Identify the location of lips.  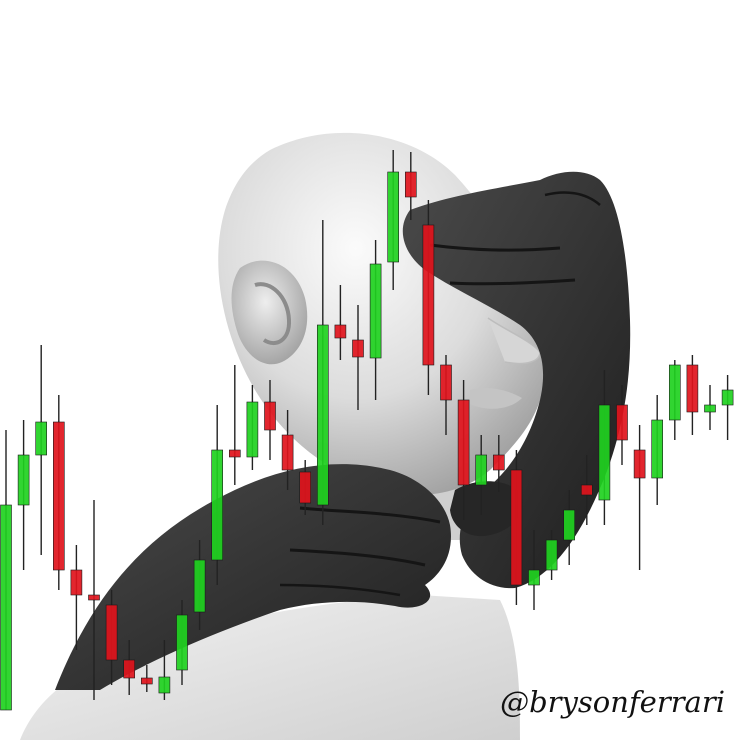
(496, 398).